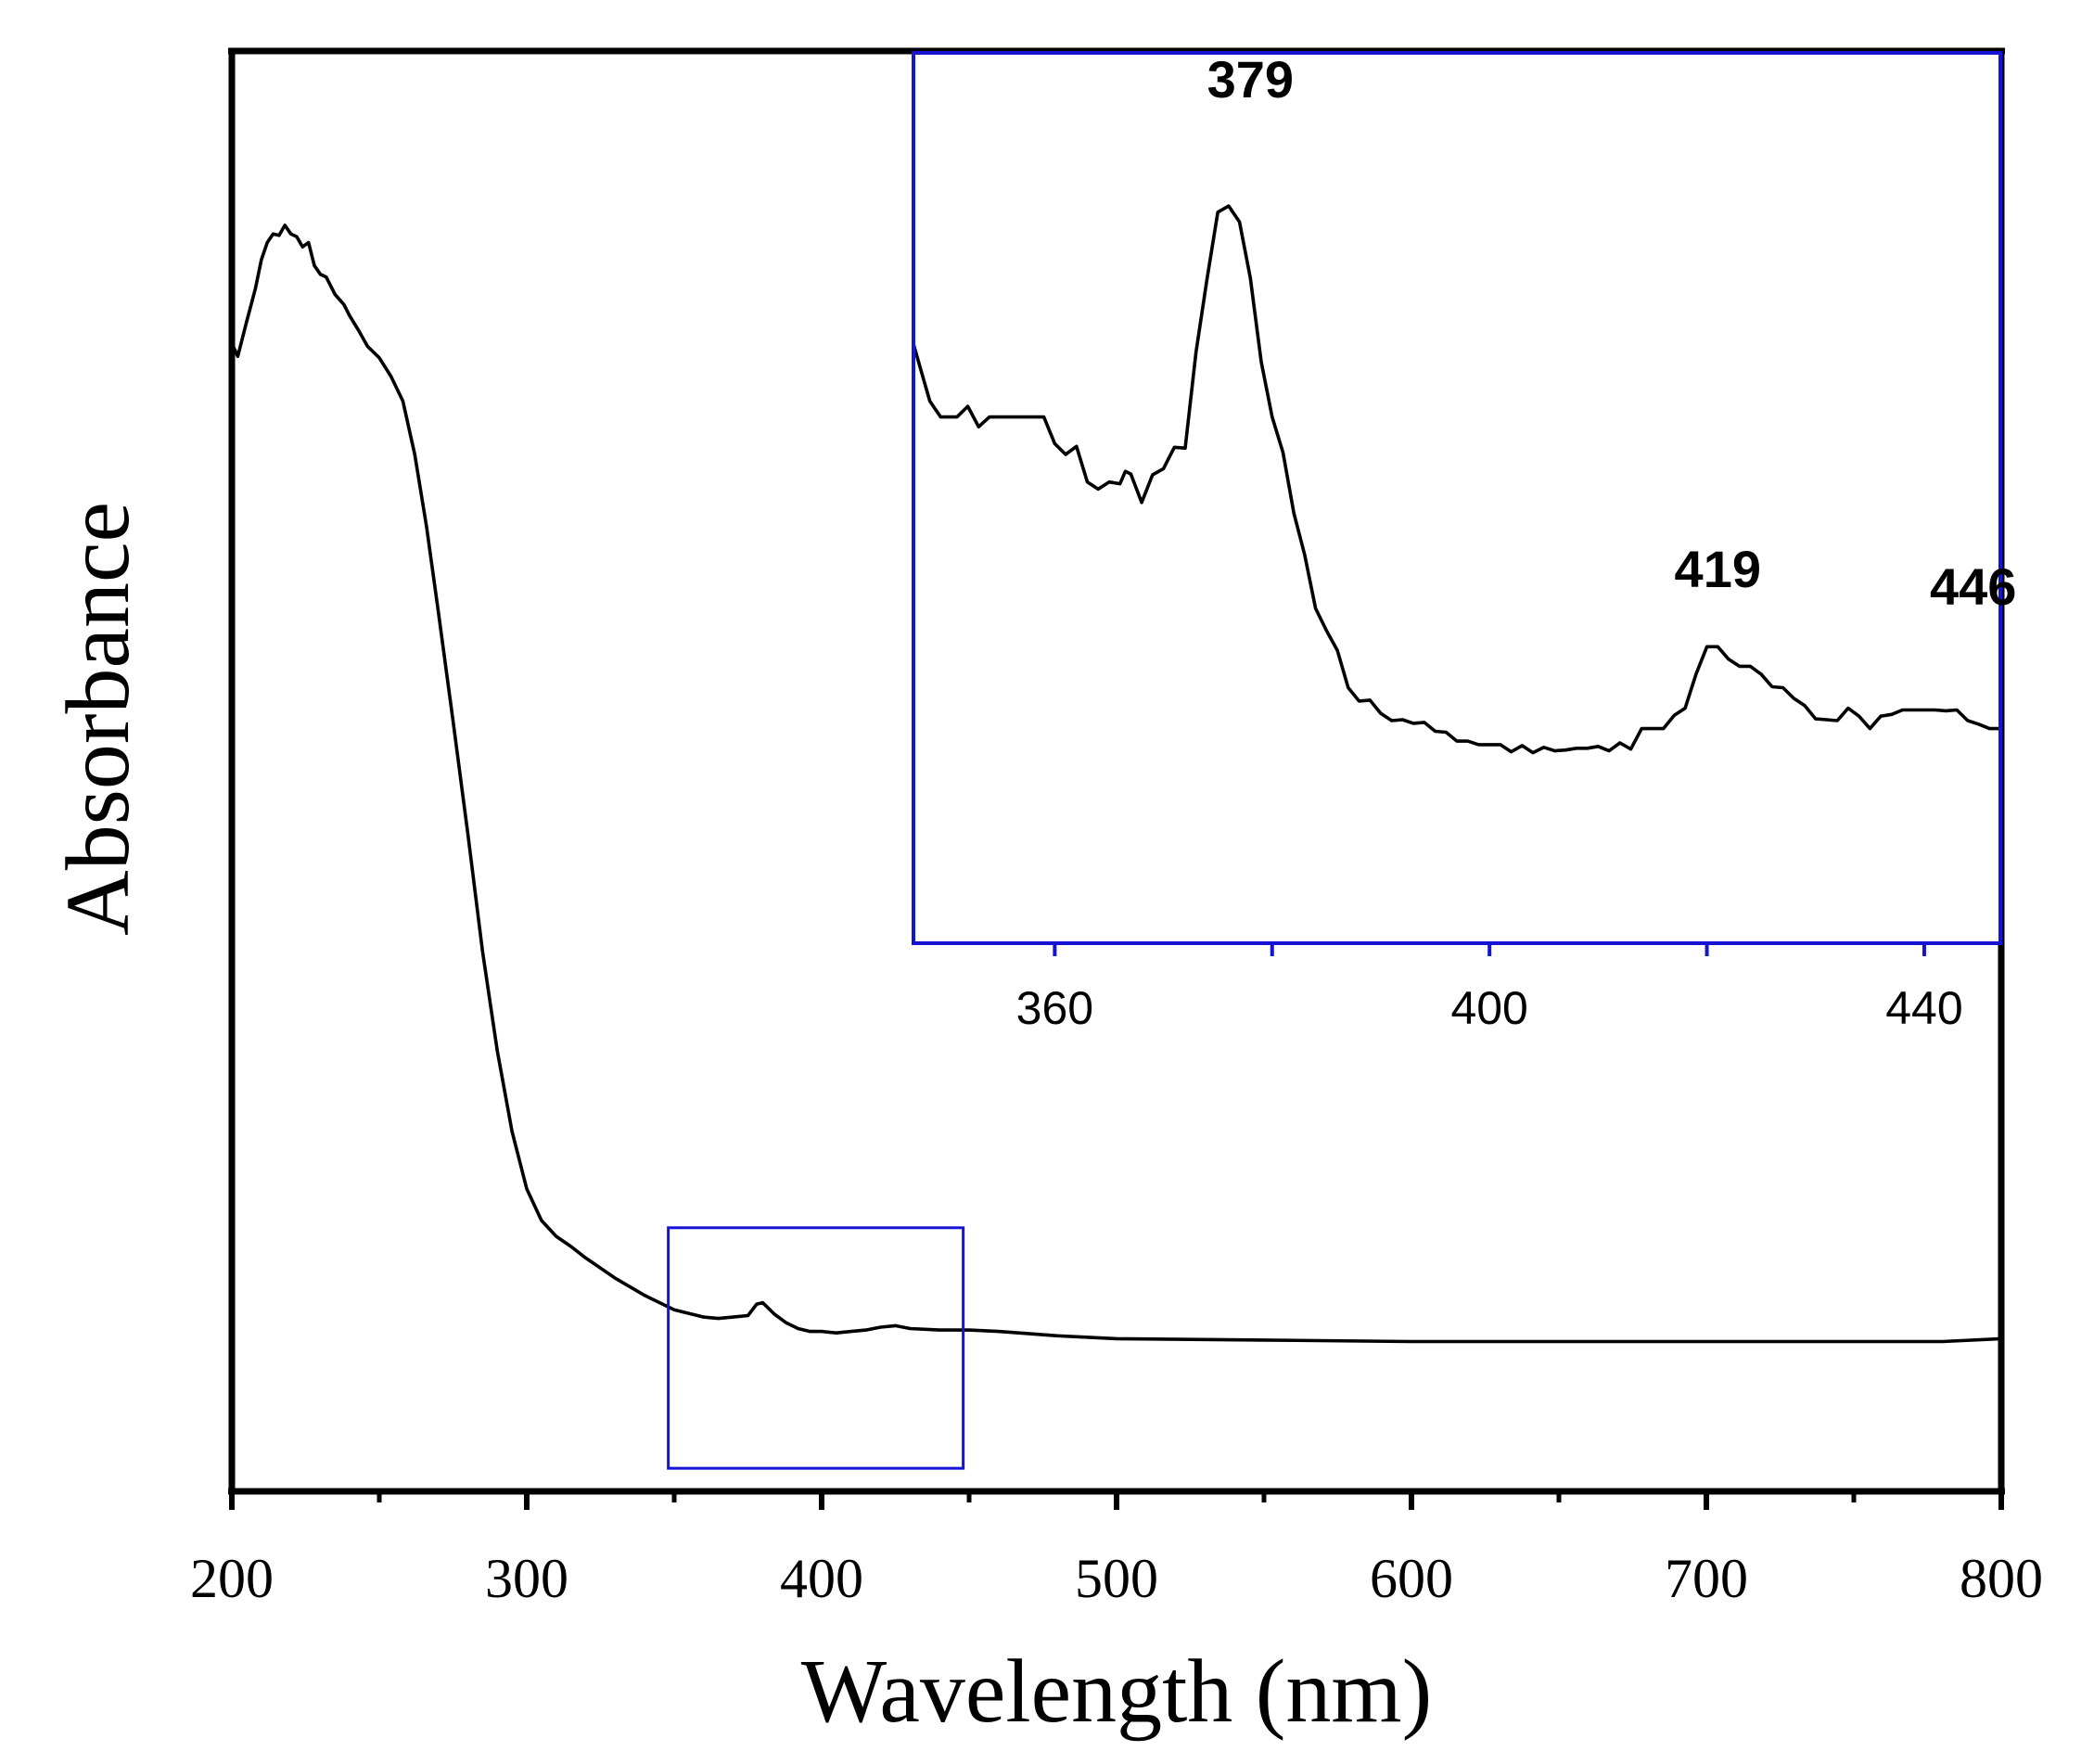 Image resolution: width=2094 pixels, height=1764 pixels. I want to click on x-tick-label: 200, so click(232, 1578).